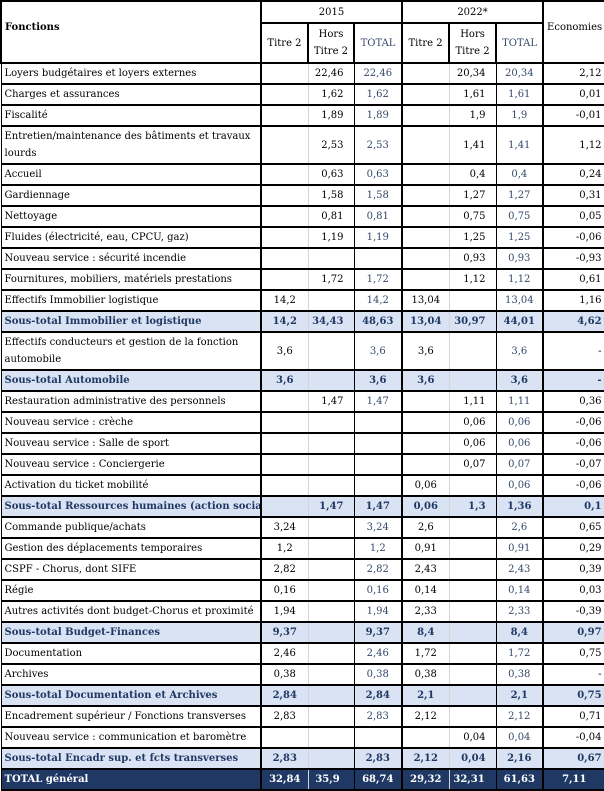 Image resolution: width=604 pixels, height=791 pixels. Describe the element at coordinates (573, 779) in the screenshot. I see `cell-economies: 7,11` at that location.